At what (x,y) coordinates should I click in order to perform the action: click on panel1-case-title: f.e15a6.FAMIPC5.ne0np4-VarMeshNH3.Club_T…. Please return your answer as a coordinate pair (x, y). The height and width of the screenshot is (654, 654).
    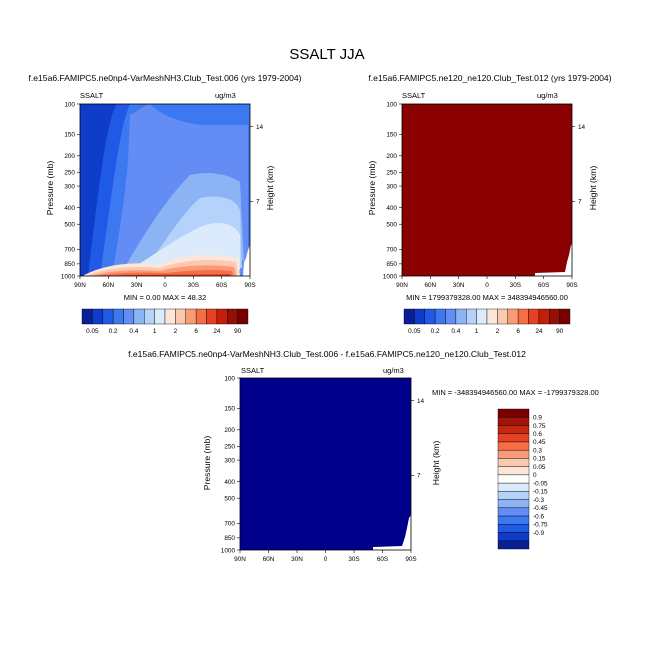
    Looking at the image, I should click on (165, 78).